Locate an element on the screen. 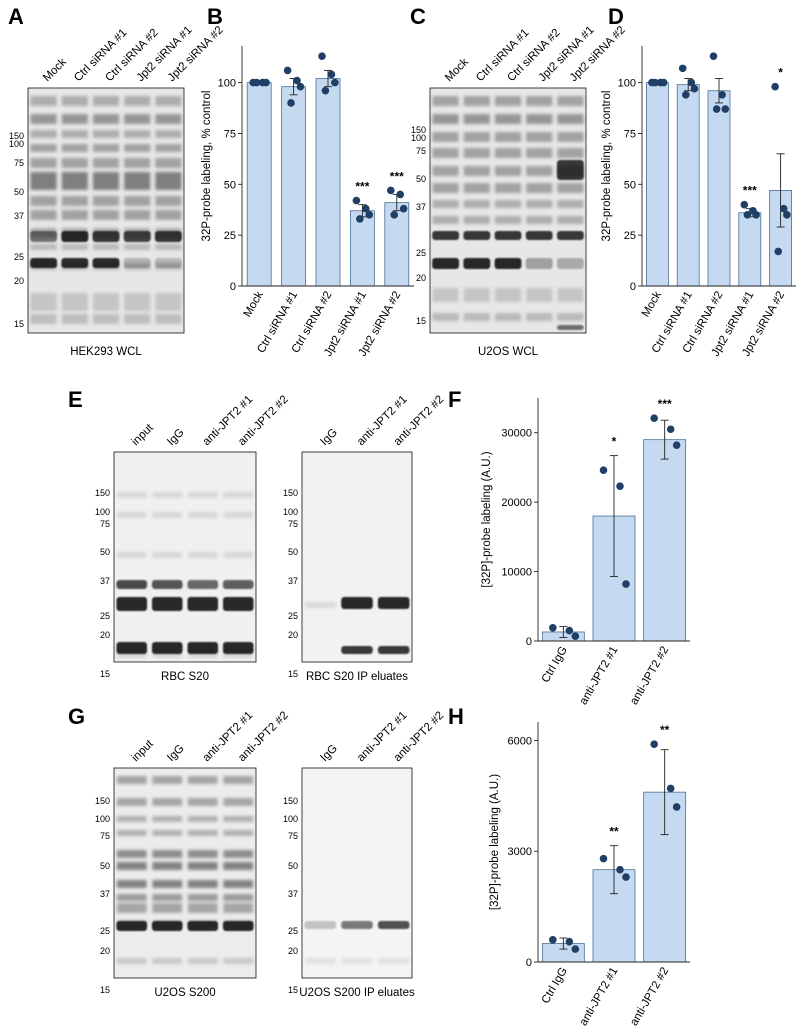  y-tick-label: 6000 is located at coordinates (520, 741).